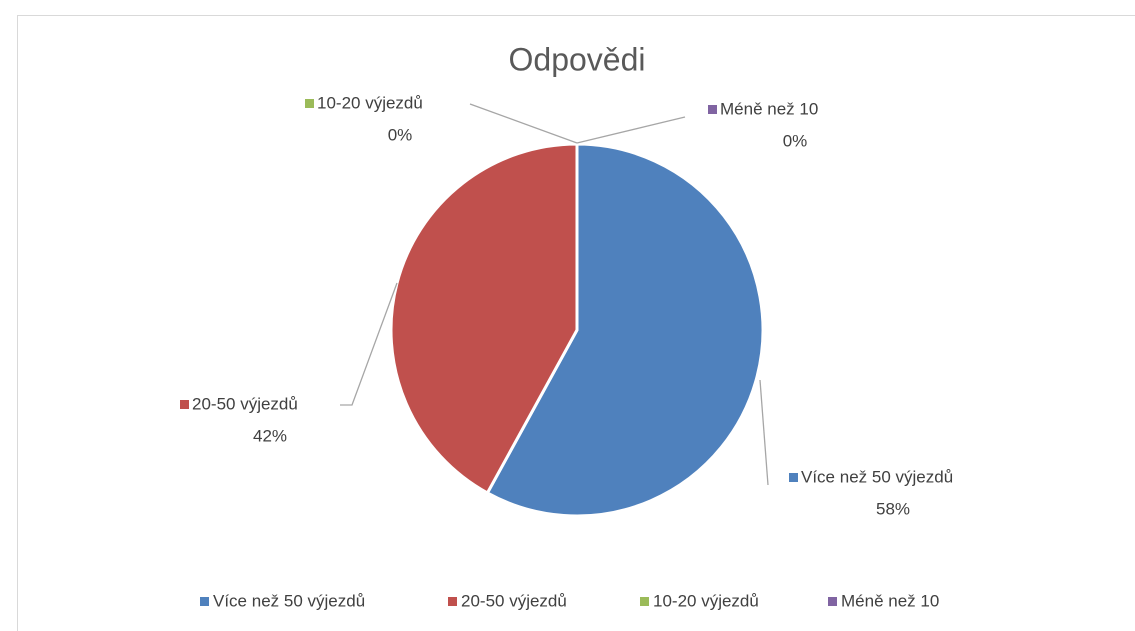 The width and height of the screenshot is (1135, 631). Describe the element at coordinates (514, 600) in the screenshot. I see `legend-label: 20-50 výjezdů` at that location.